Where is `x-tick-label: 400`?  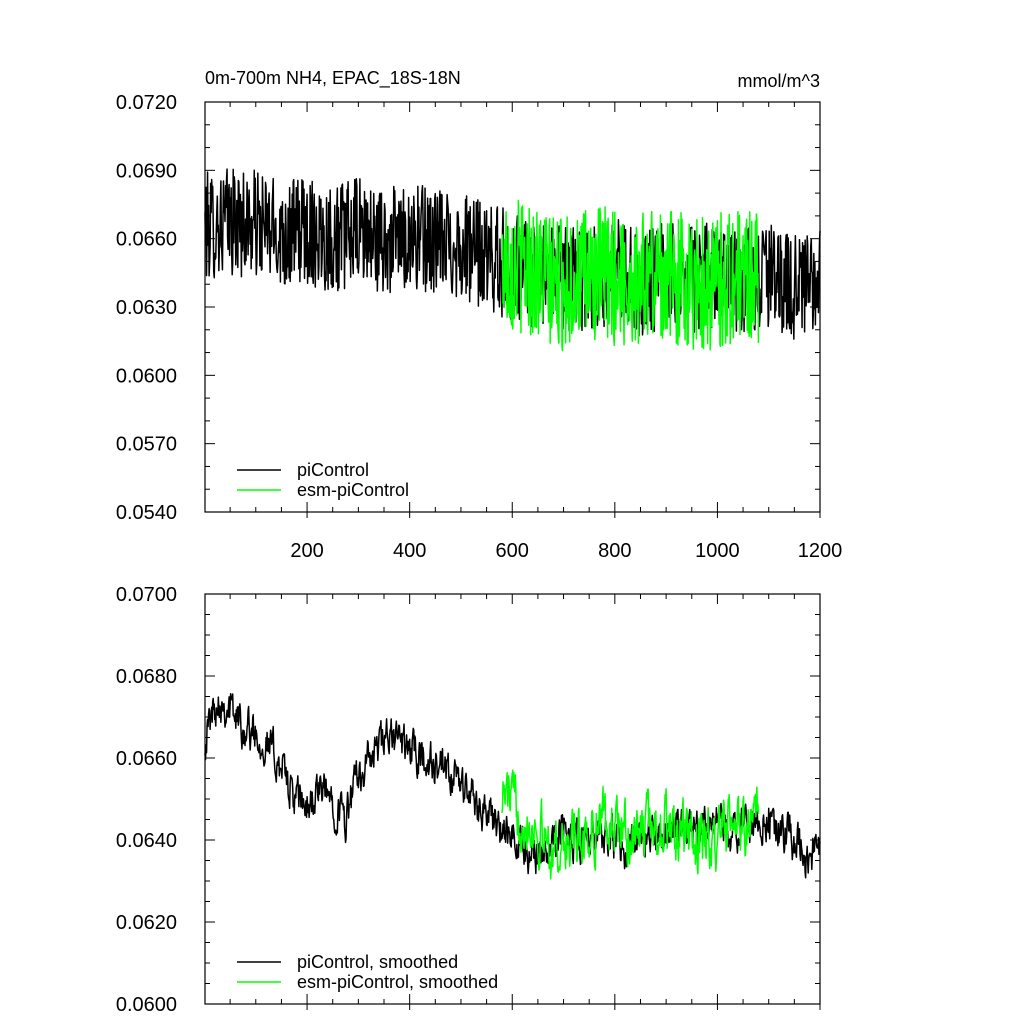
x-tick-label: 400 is located at coordinates (409, 551).